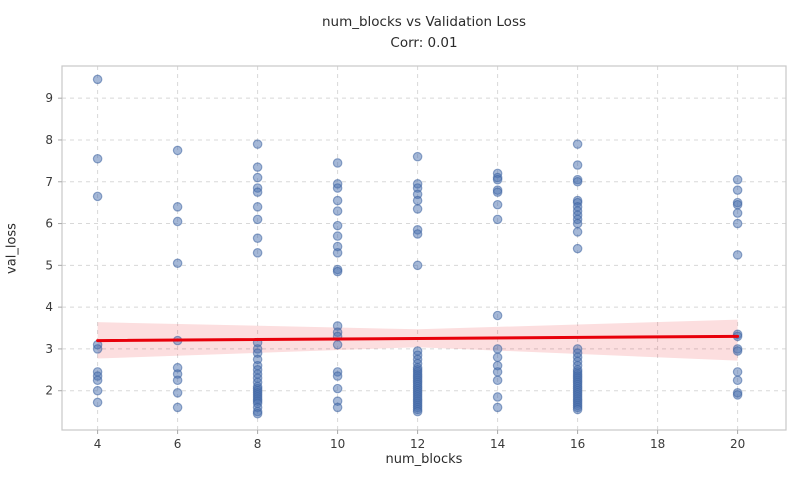 This screenshot has height=500, width=800. Describe the element at coordinates (424, 22) in the screenshot. I see `chart-title: num_blocks vs Validation Loss` at that location.